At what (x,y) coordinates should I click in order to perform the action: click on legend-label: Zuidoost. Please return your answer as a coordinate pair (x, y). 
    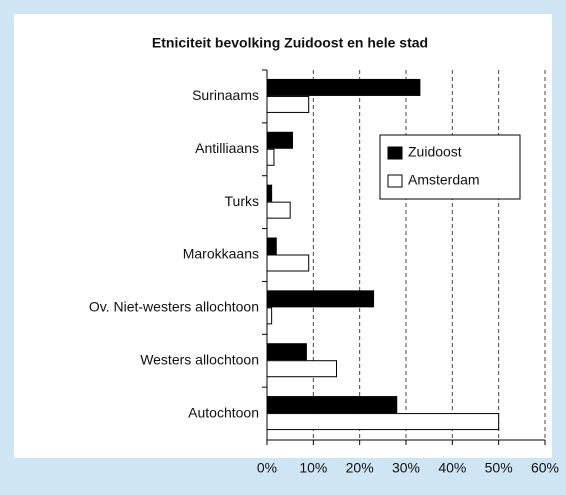
    Looking at the image, I should click on (435, 152).